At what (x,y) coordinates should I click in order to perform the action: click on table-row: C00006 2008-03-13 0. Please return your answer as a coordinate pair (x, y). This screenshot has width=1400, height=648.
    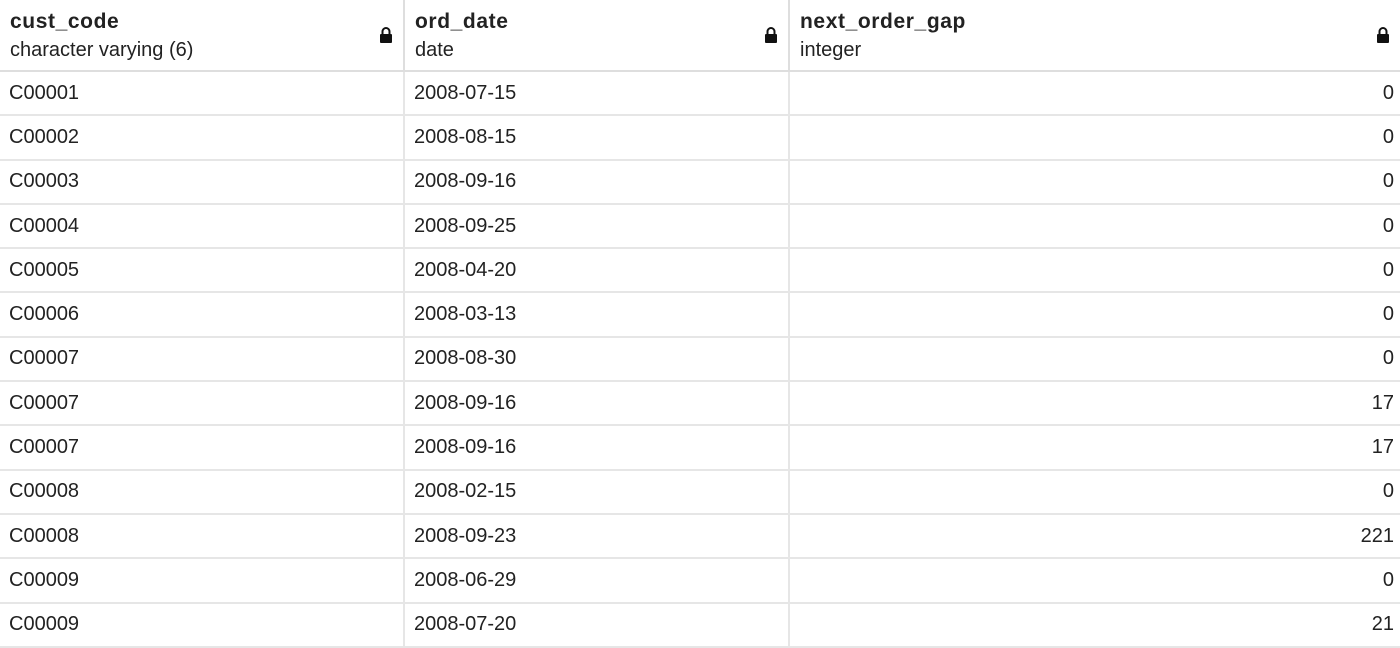
    Looking at the image, I should click on (700, 315).